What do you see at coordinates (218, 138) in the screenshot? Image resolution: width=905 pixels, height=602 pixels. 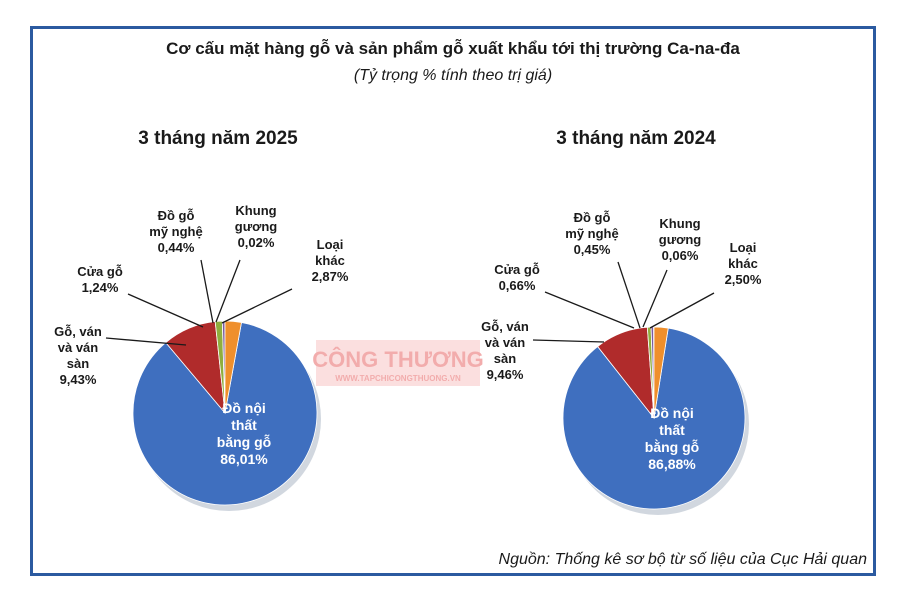 I see `pie-title: 3 tháng năm 2025` at bounding box center [218, 138].